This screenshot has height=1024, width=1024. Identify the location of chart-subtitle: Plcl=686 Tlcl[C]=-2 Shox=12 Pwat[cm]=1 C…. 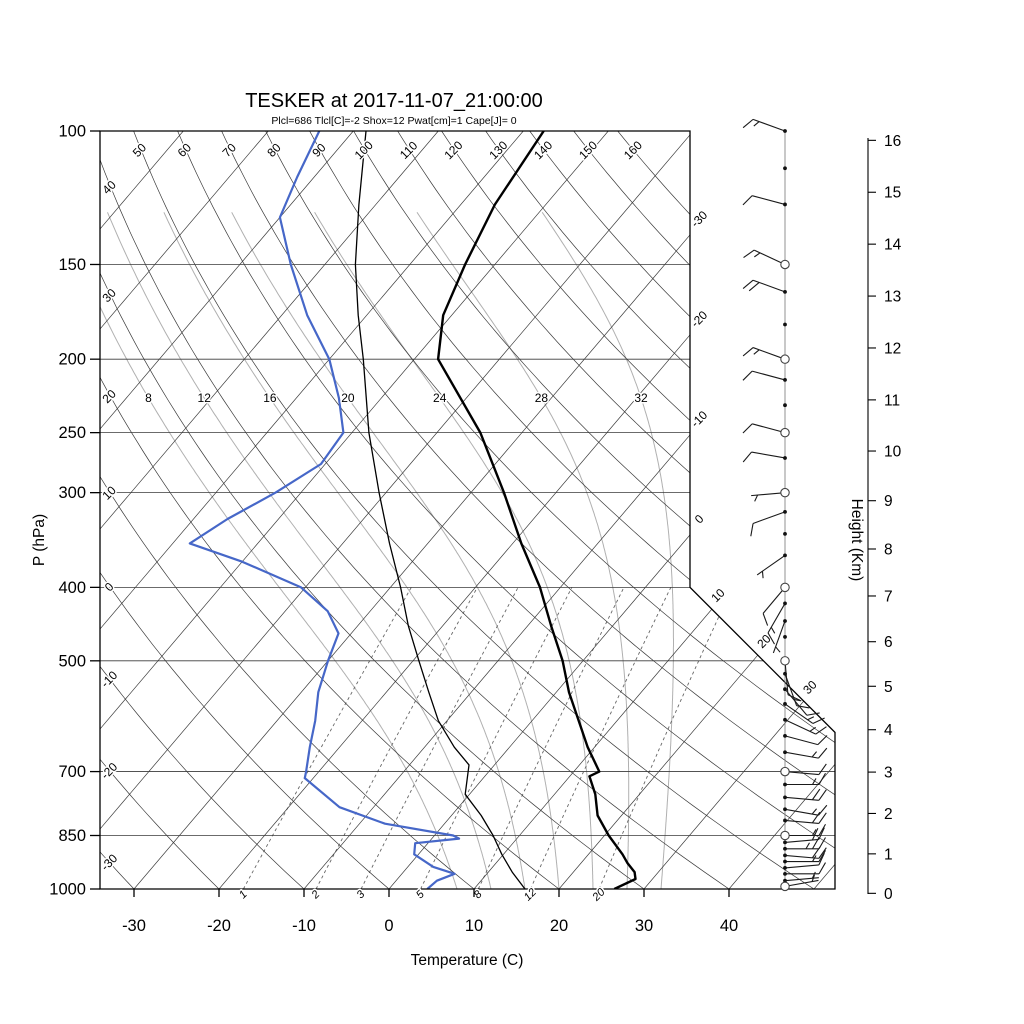
(393, 121).